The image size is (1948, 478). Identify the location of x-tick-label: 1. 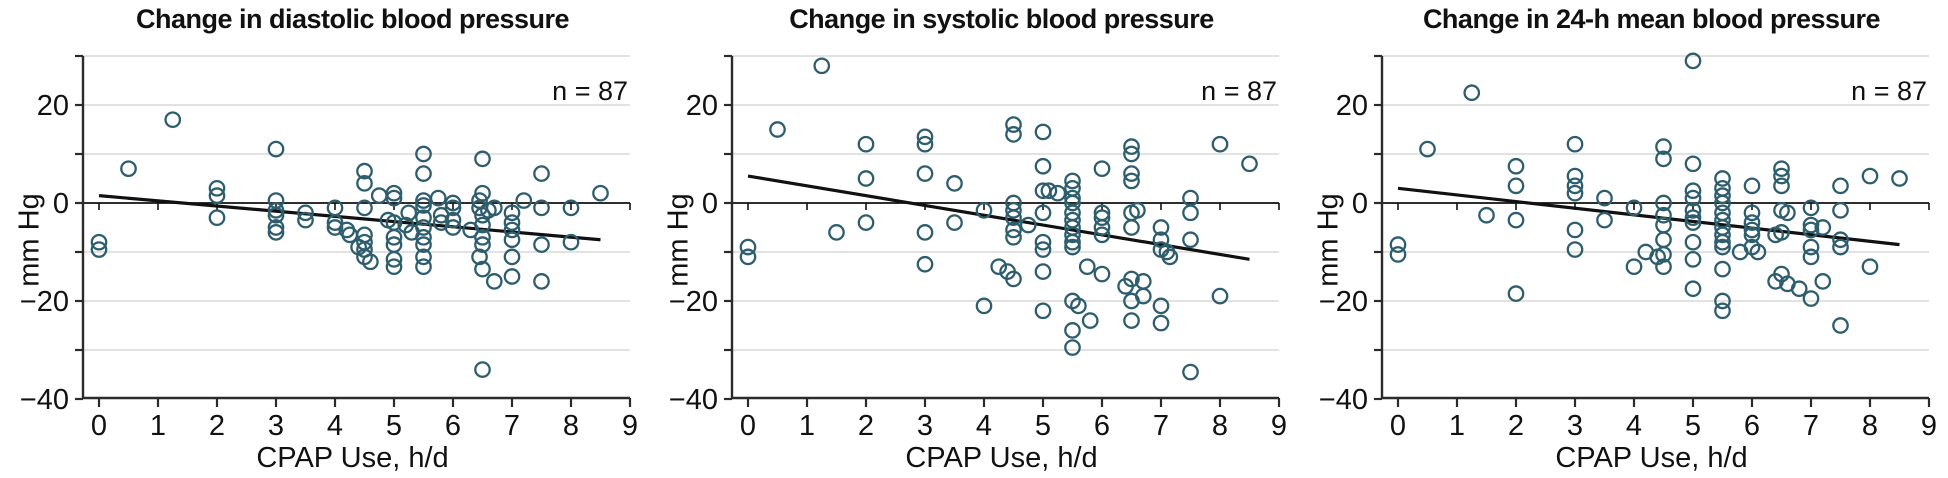
(807, 426).